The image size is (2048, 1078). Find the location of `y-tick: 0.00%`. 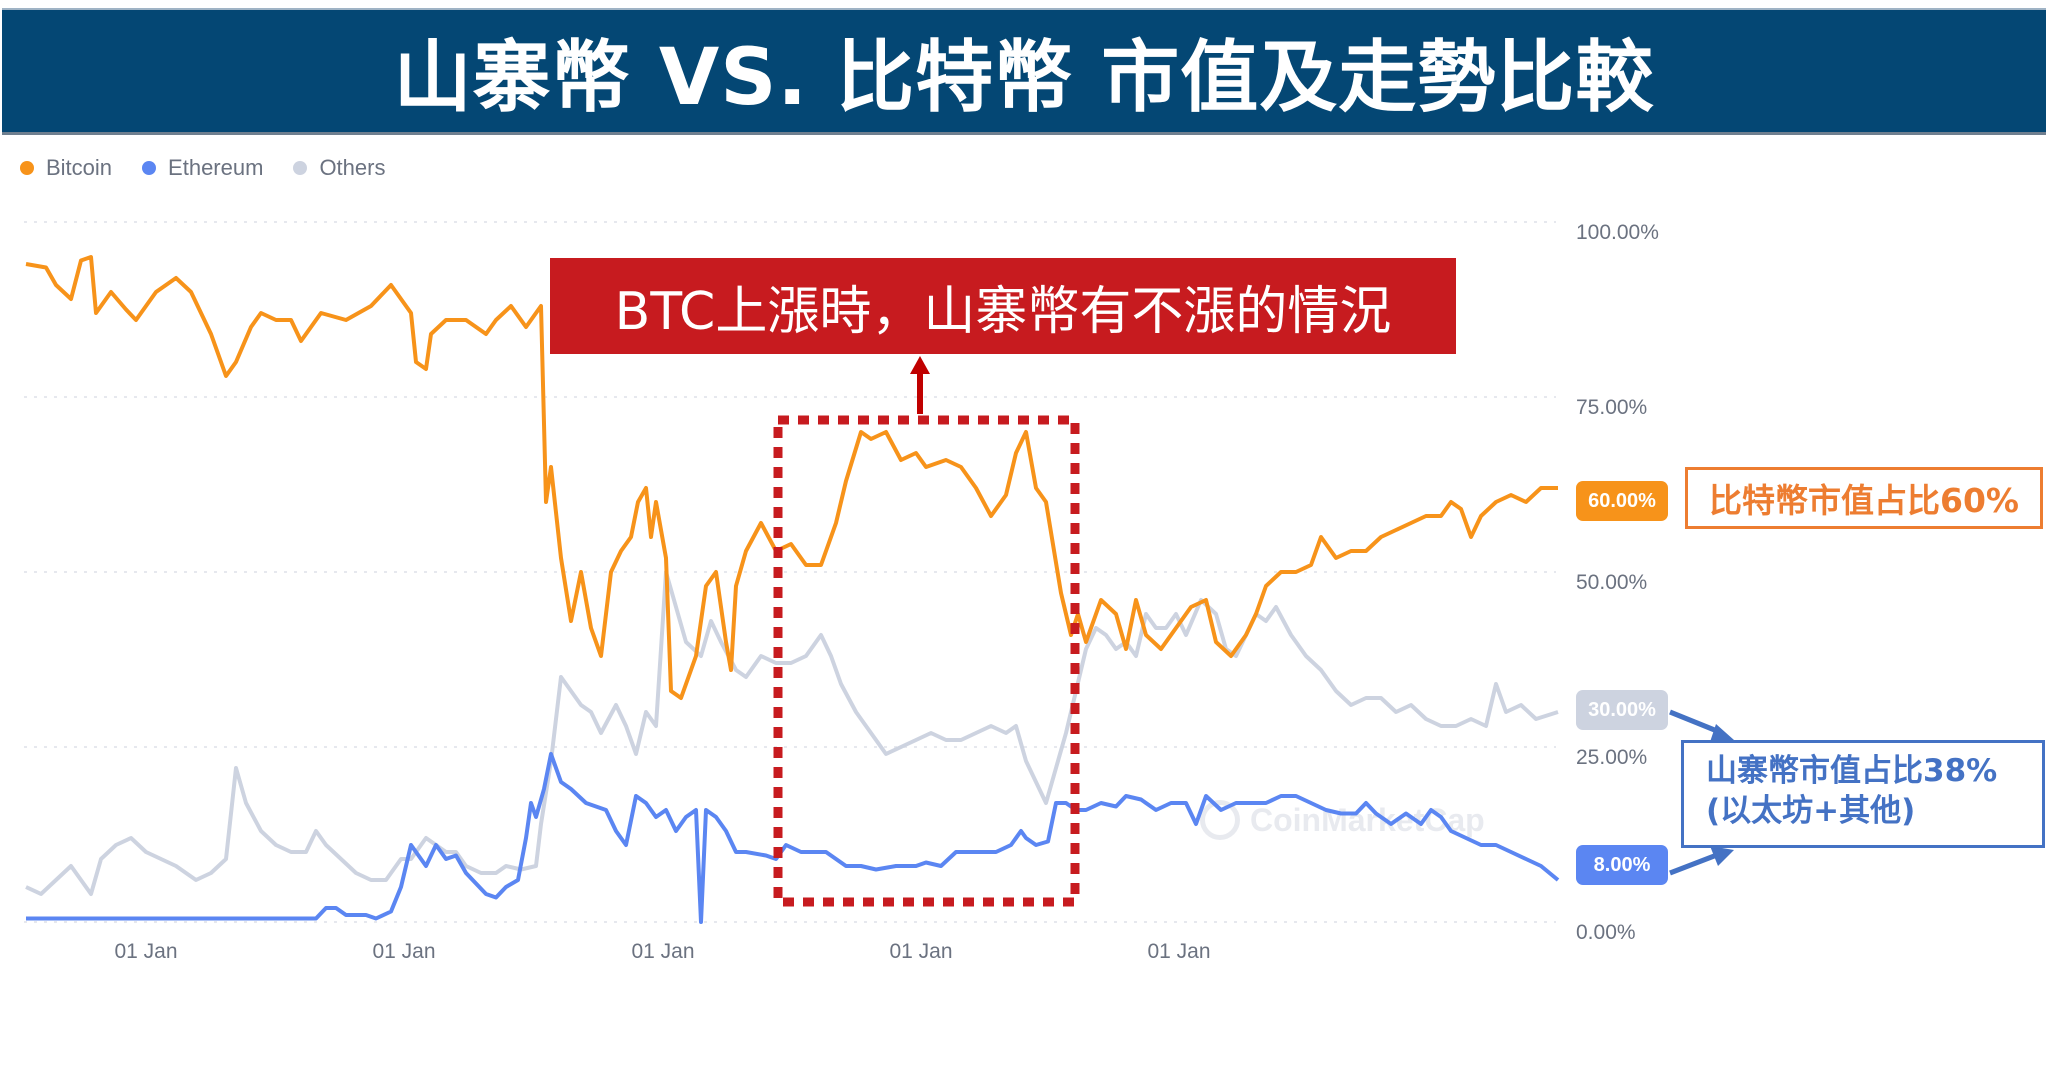

y-tick: 0.00% is located at coordinates (1606, 932).